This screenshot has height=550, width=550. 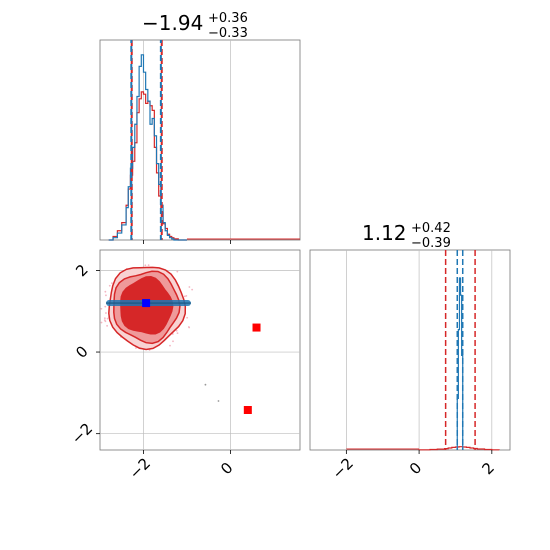 I want to click on title-2-median: 1.12, so click(x=384, y=233).